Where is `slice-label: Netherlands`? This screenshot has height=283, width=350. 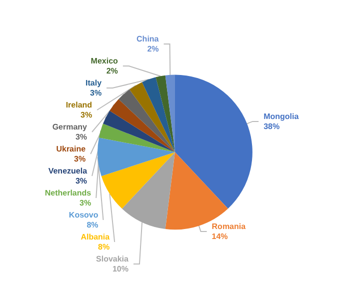
slice-label: Netherlands is located at coordinates (68, 193).